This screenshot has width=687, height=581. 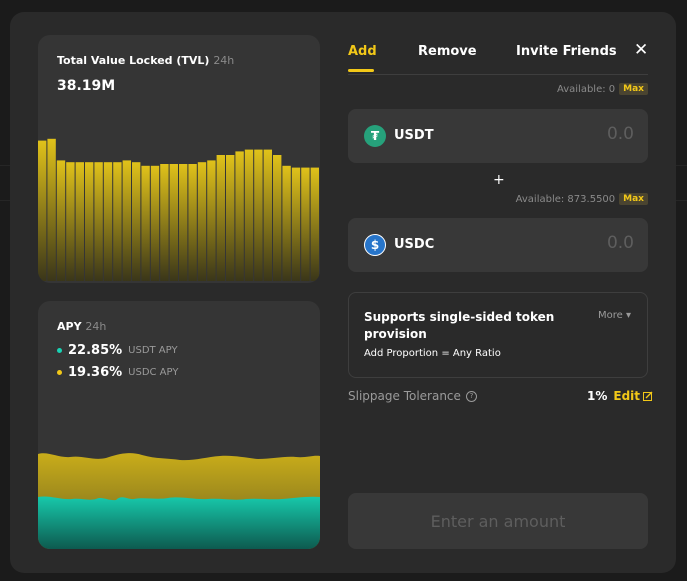 What do you see at coordinates (133, 60) in the screenshot?
I see `tvl-title-text: Total Value Locked (TVL)` at bounding box center [133, 60].